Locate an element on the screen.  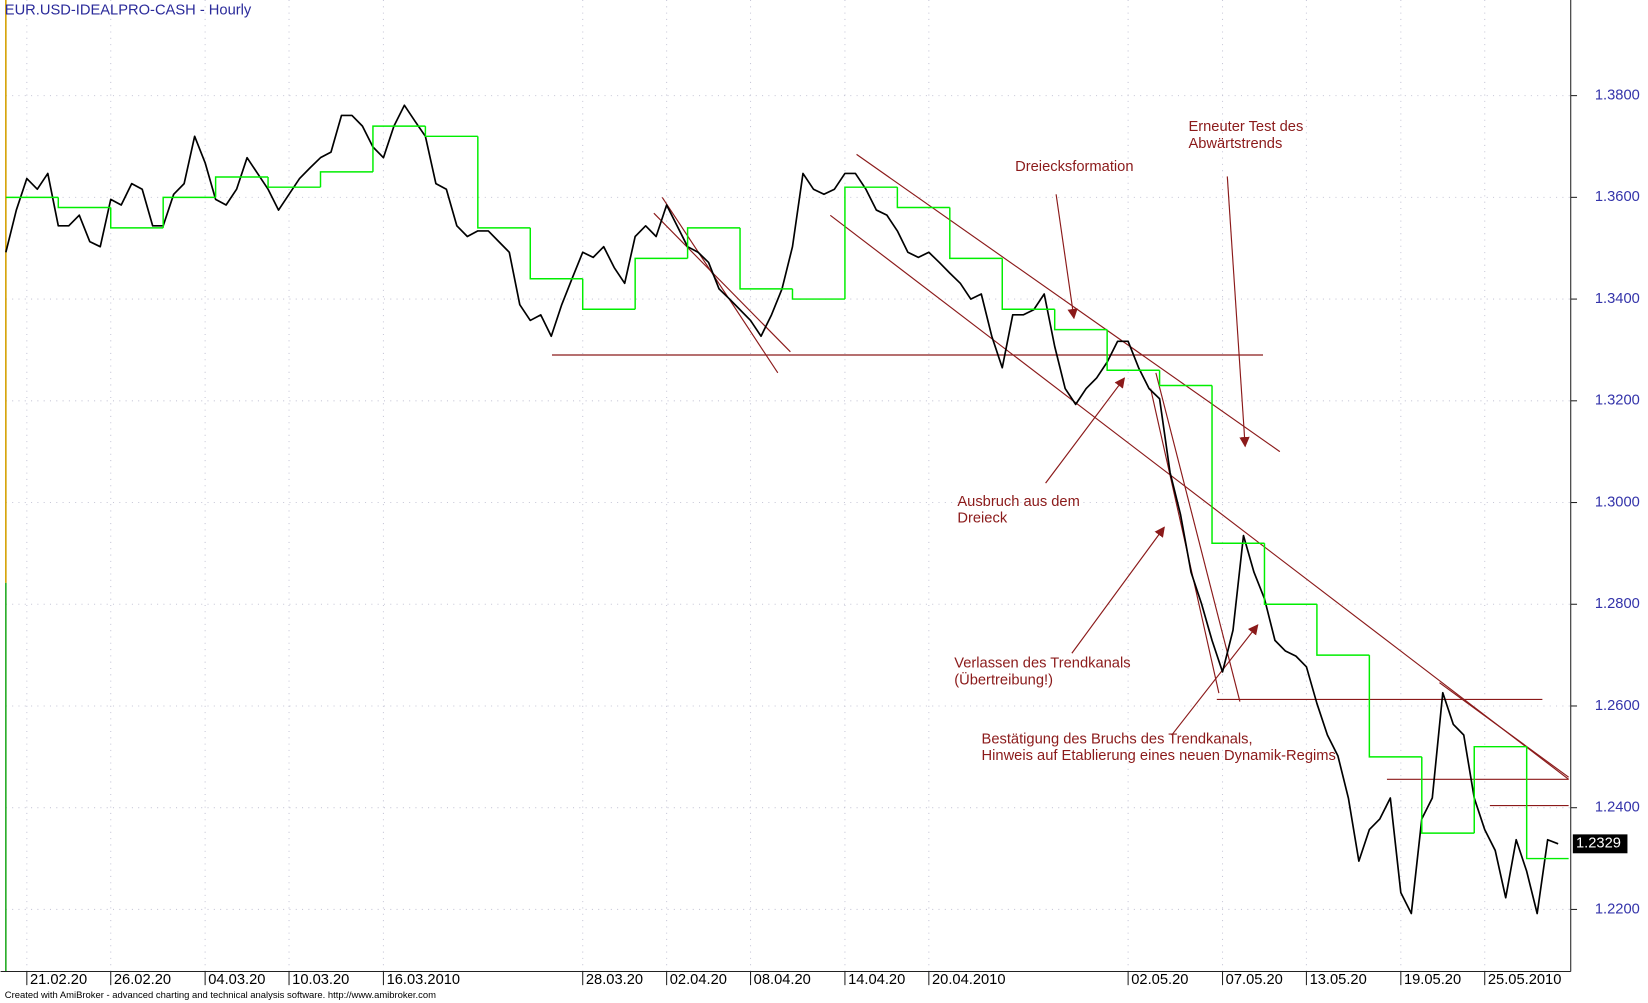
annotation: Abwärtstrends is located at coordinates (1235, 144).